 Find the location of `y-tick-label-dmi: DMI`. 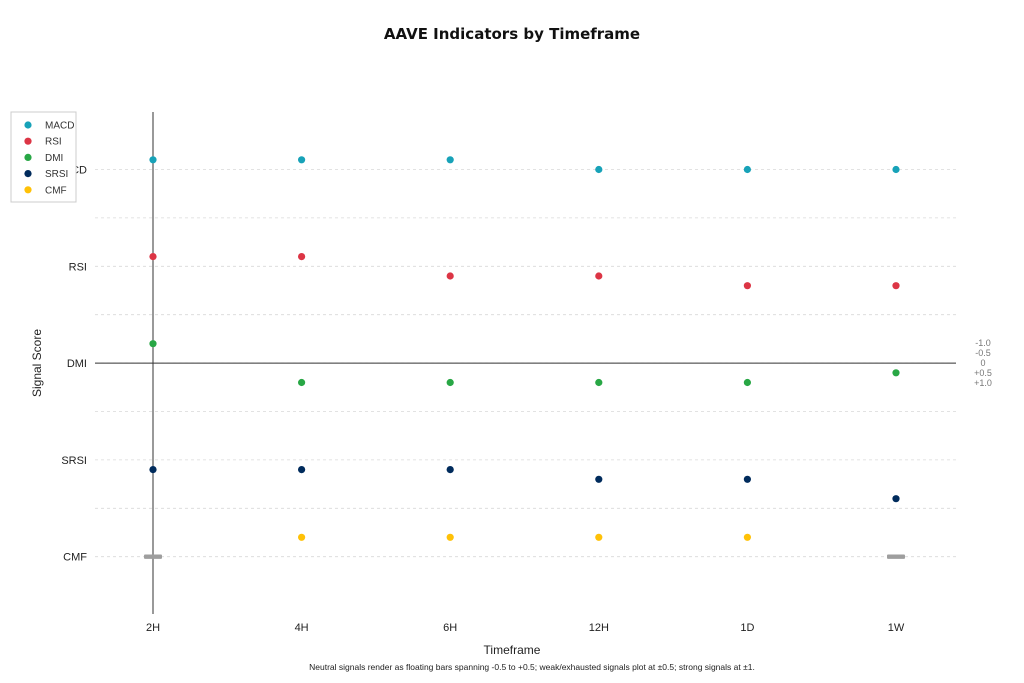

y-tick-label-dmi: DMI is located at coordinates (77, 364).